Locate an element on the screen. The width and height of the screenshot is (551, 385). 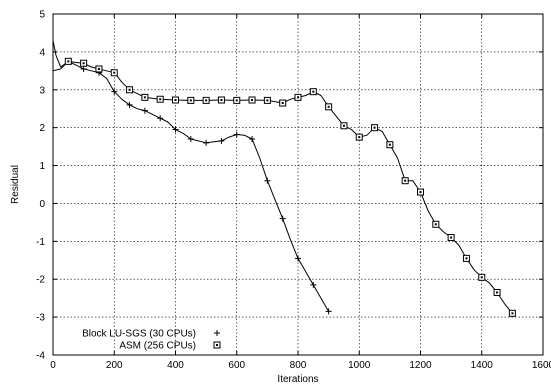
x-tick-label: 800 is located at coordinates (298, 365).